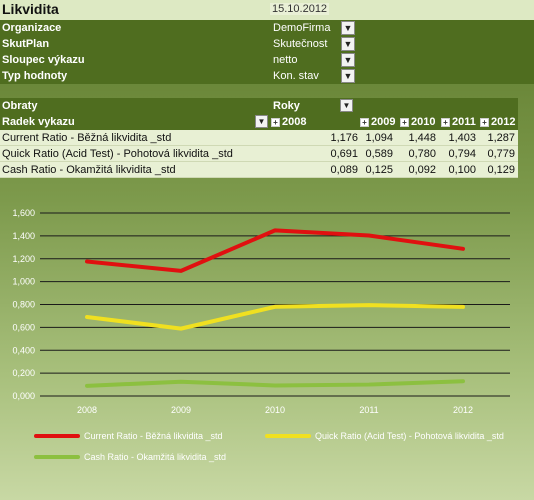 This screenshot has height=500, width=534. Describe the element at coordinates (23, 350) in the screenshot. I see `y-tick-label: 0,400` at that location.